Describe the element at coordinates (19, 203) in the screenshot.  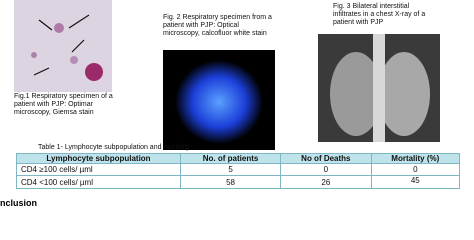
I see `footer-text: nclusion` at that location.